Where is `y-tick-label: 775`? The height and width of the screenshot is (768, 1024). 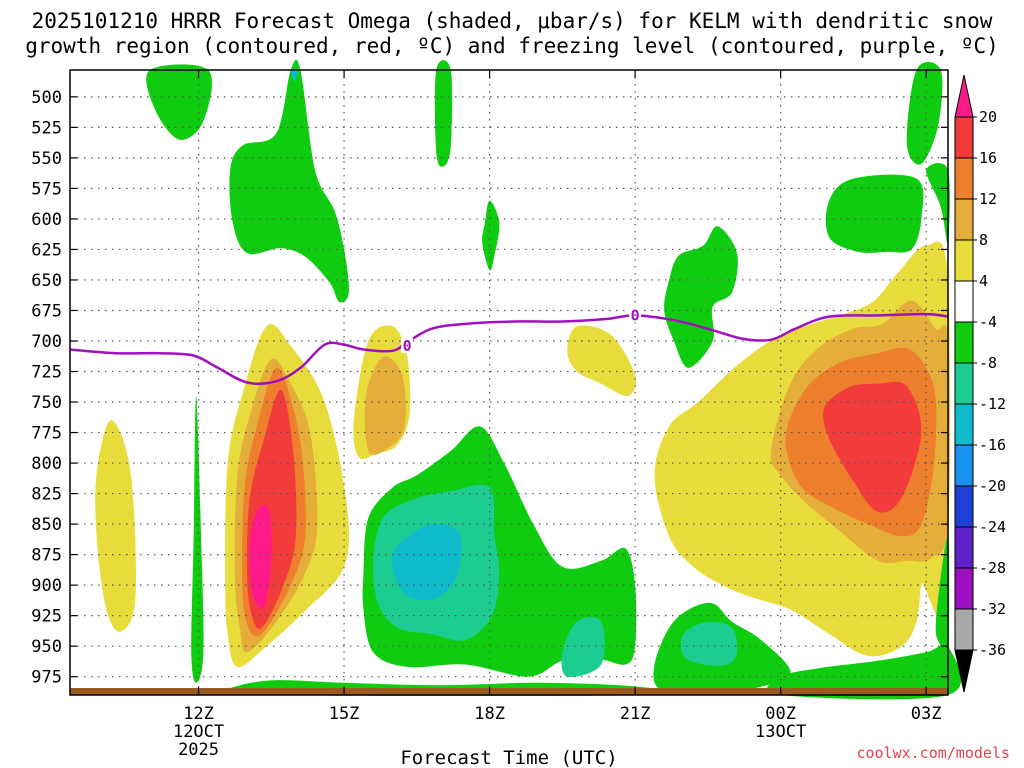 y-tick-label: 775 is located at coordinates (46, 434).